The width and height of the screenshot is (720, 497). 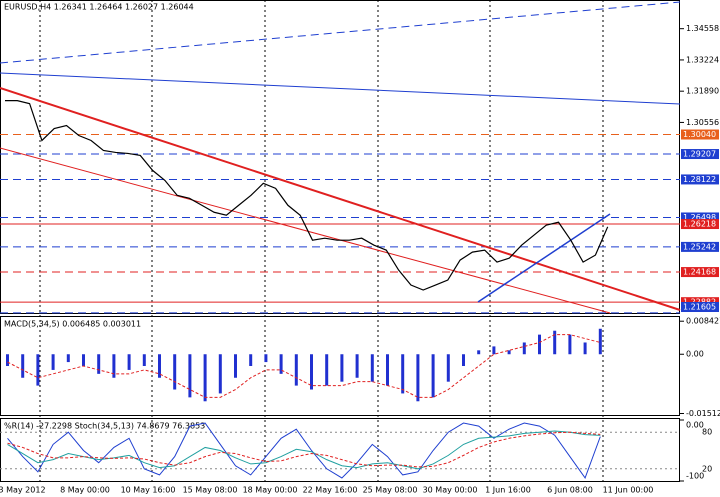 I want to click on level-label: 1.29207, so click(x=699, y=154).